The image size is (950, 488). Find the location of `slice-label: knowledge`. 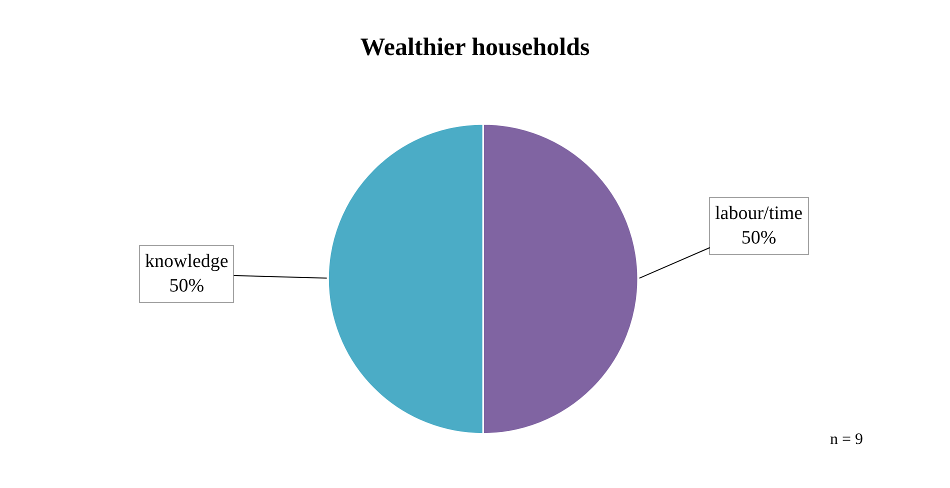

slice-label: knowledge is located at coordinates (186, 261).